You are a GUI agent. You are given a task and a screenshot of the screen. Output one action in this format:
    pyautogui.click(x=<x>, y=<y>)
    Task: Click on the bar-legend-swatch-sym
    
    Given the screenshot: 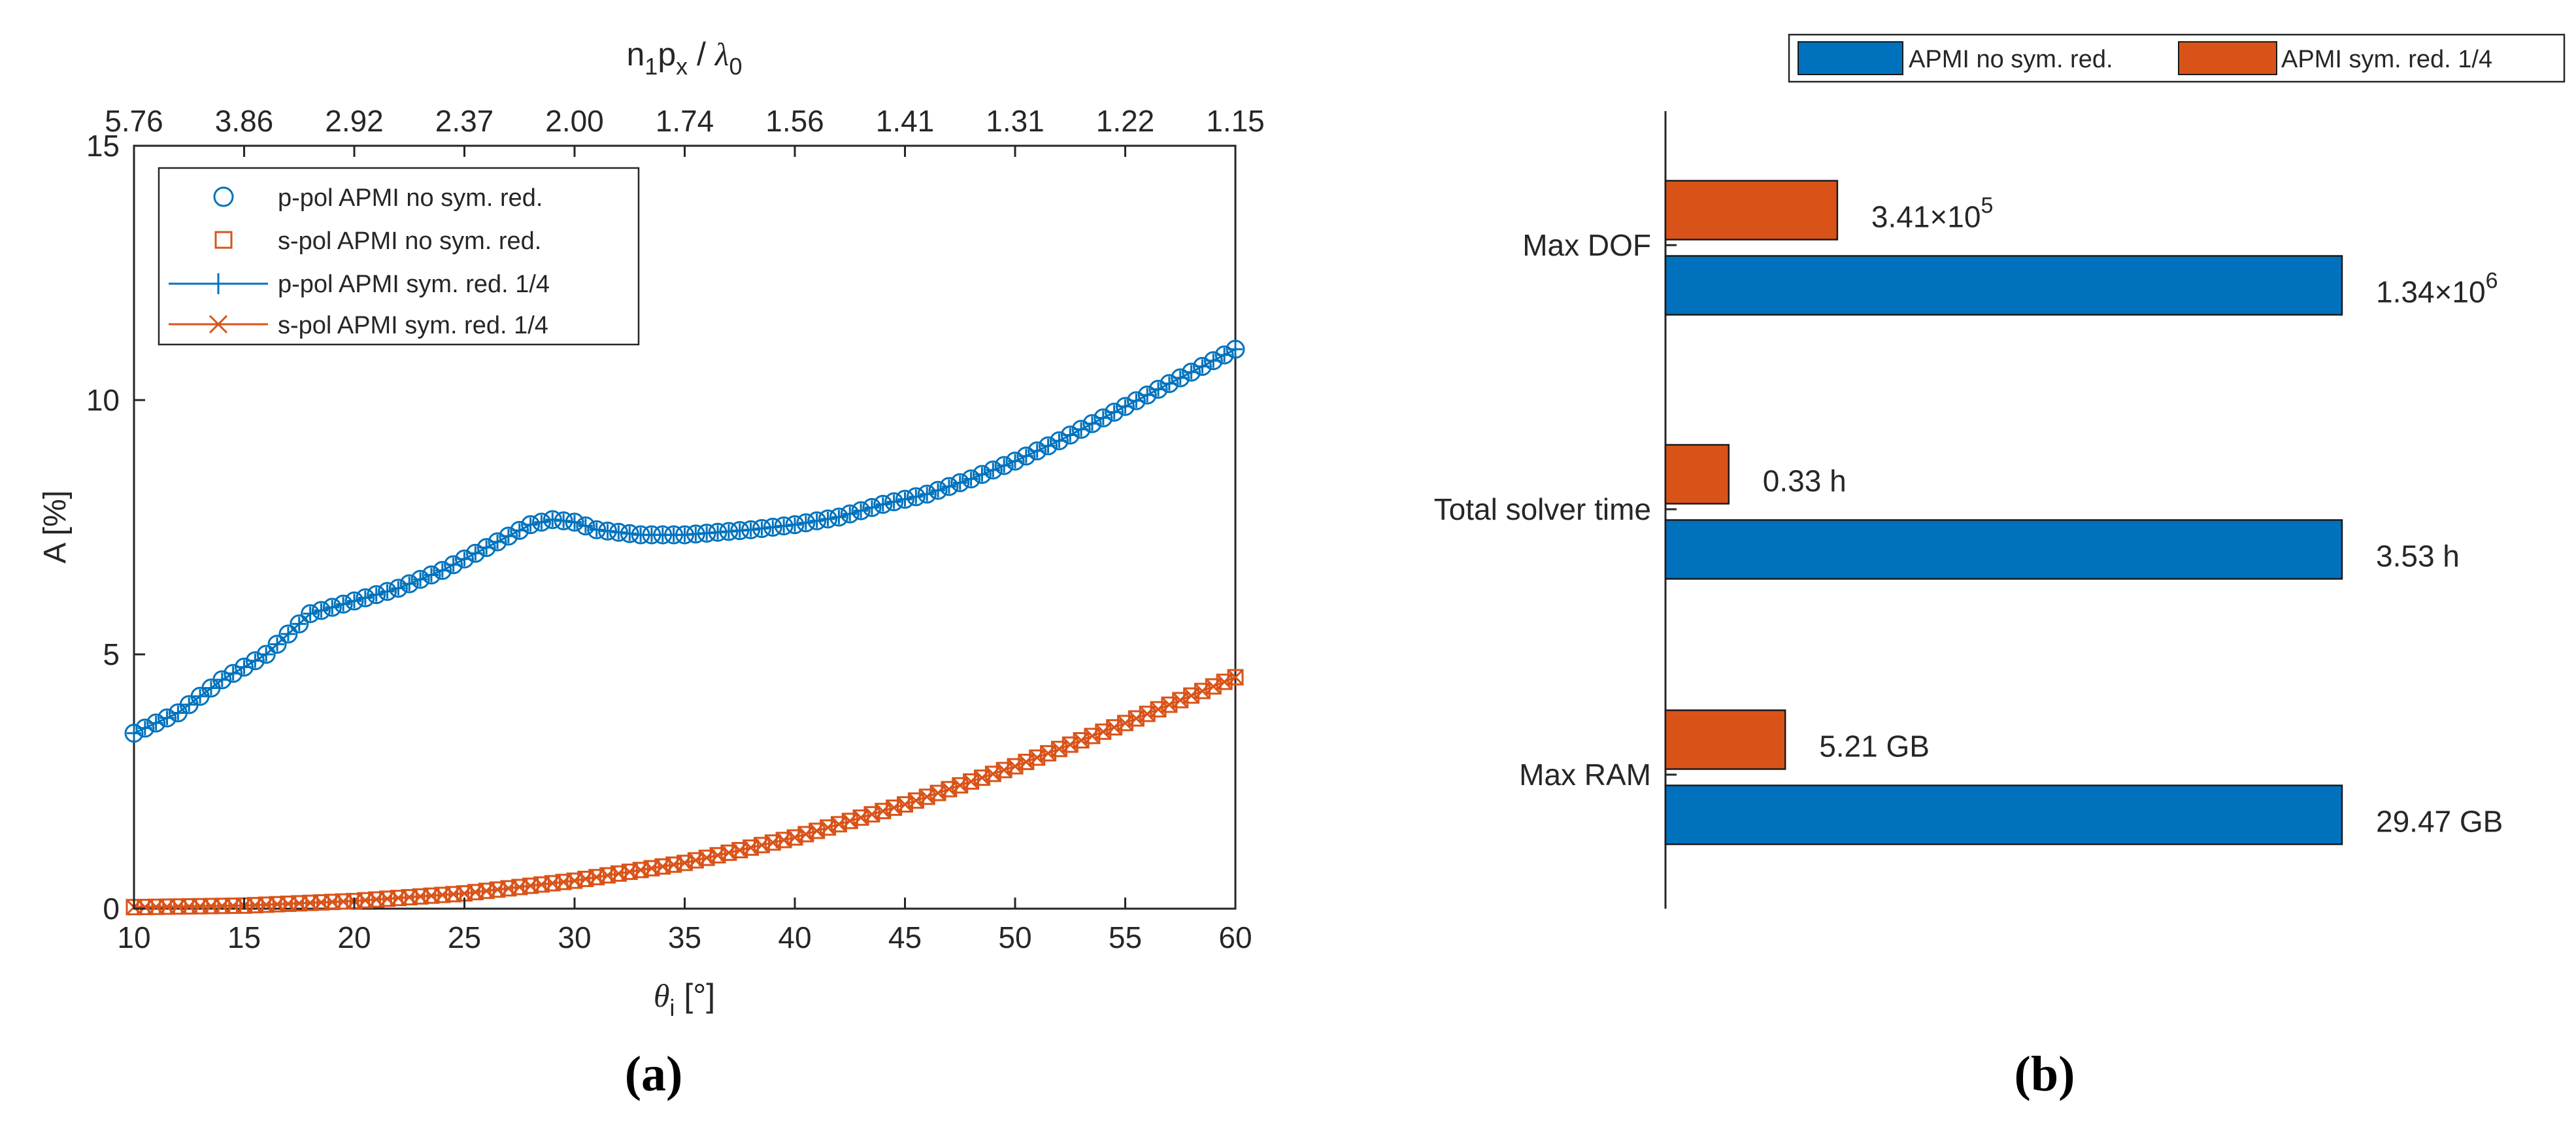 What is the action you would take?
    pyautogui.click(x=2228, y=58)
    